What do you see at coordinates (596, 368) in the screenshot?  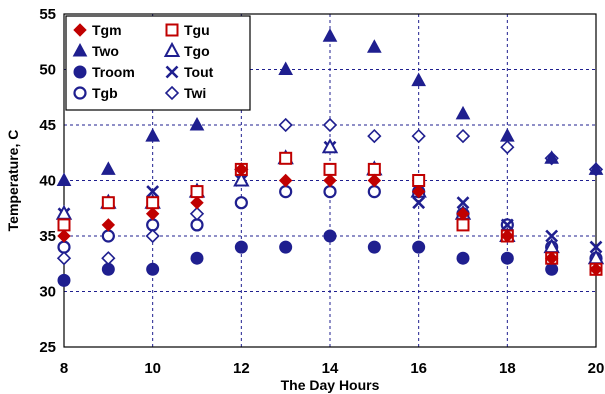 I see `x-tick-label: 20` at bounding box center [596, 368].